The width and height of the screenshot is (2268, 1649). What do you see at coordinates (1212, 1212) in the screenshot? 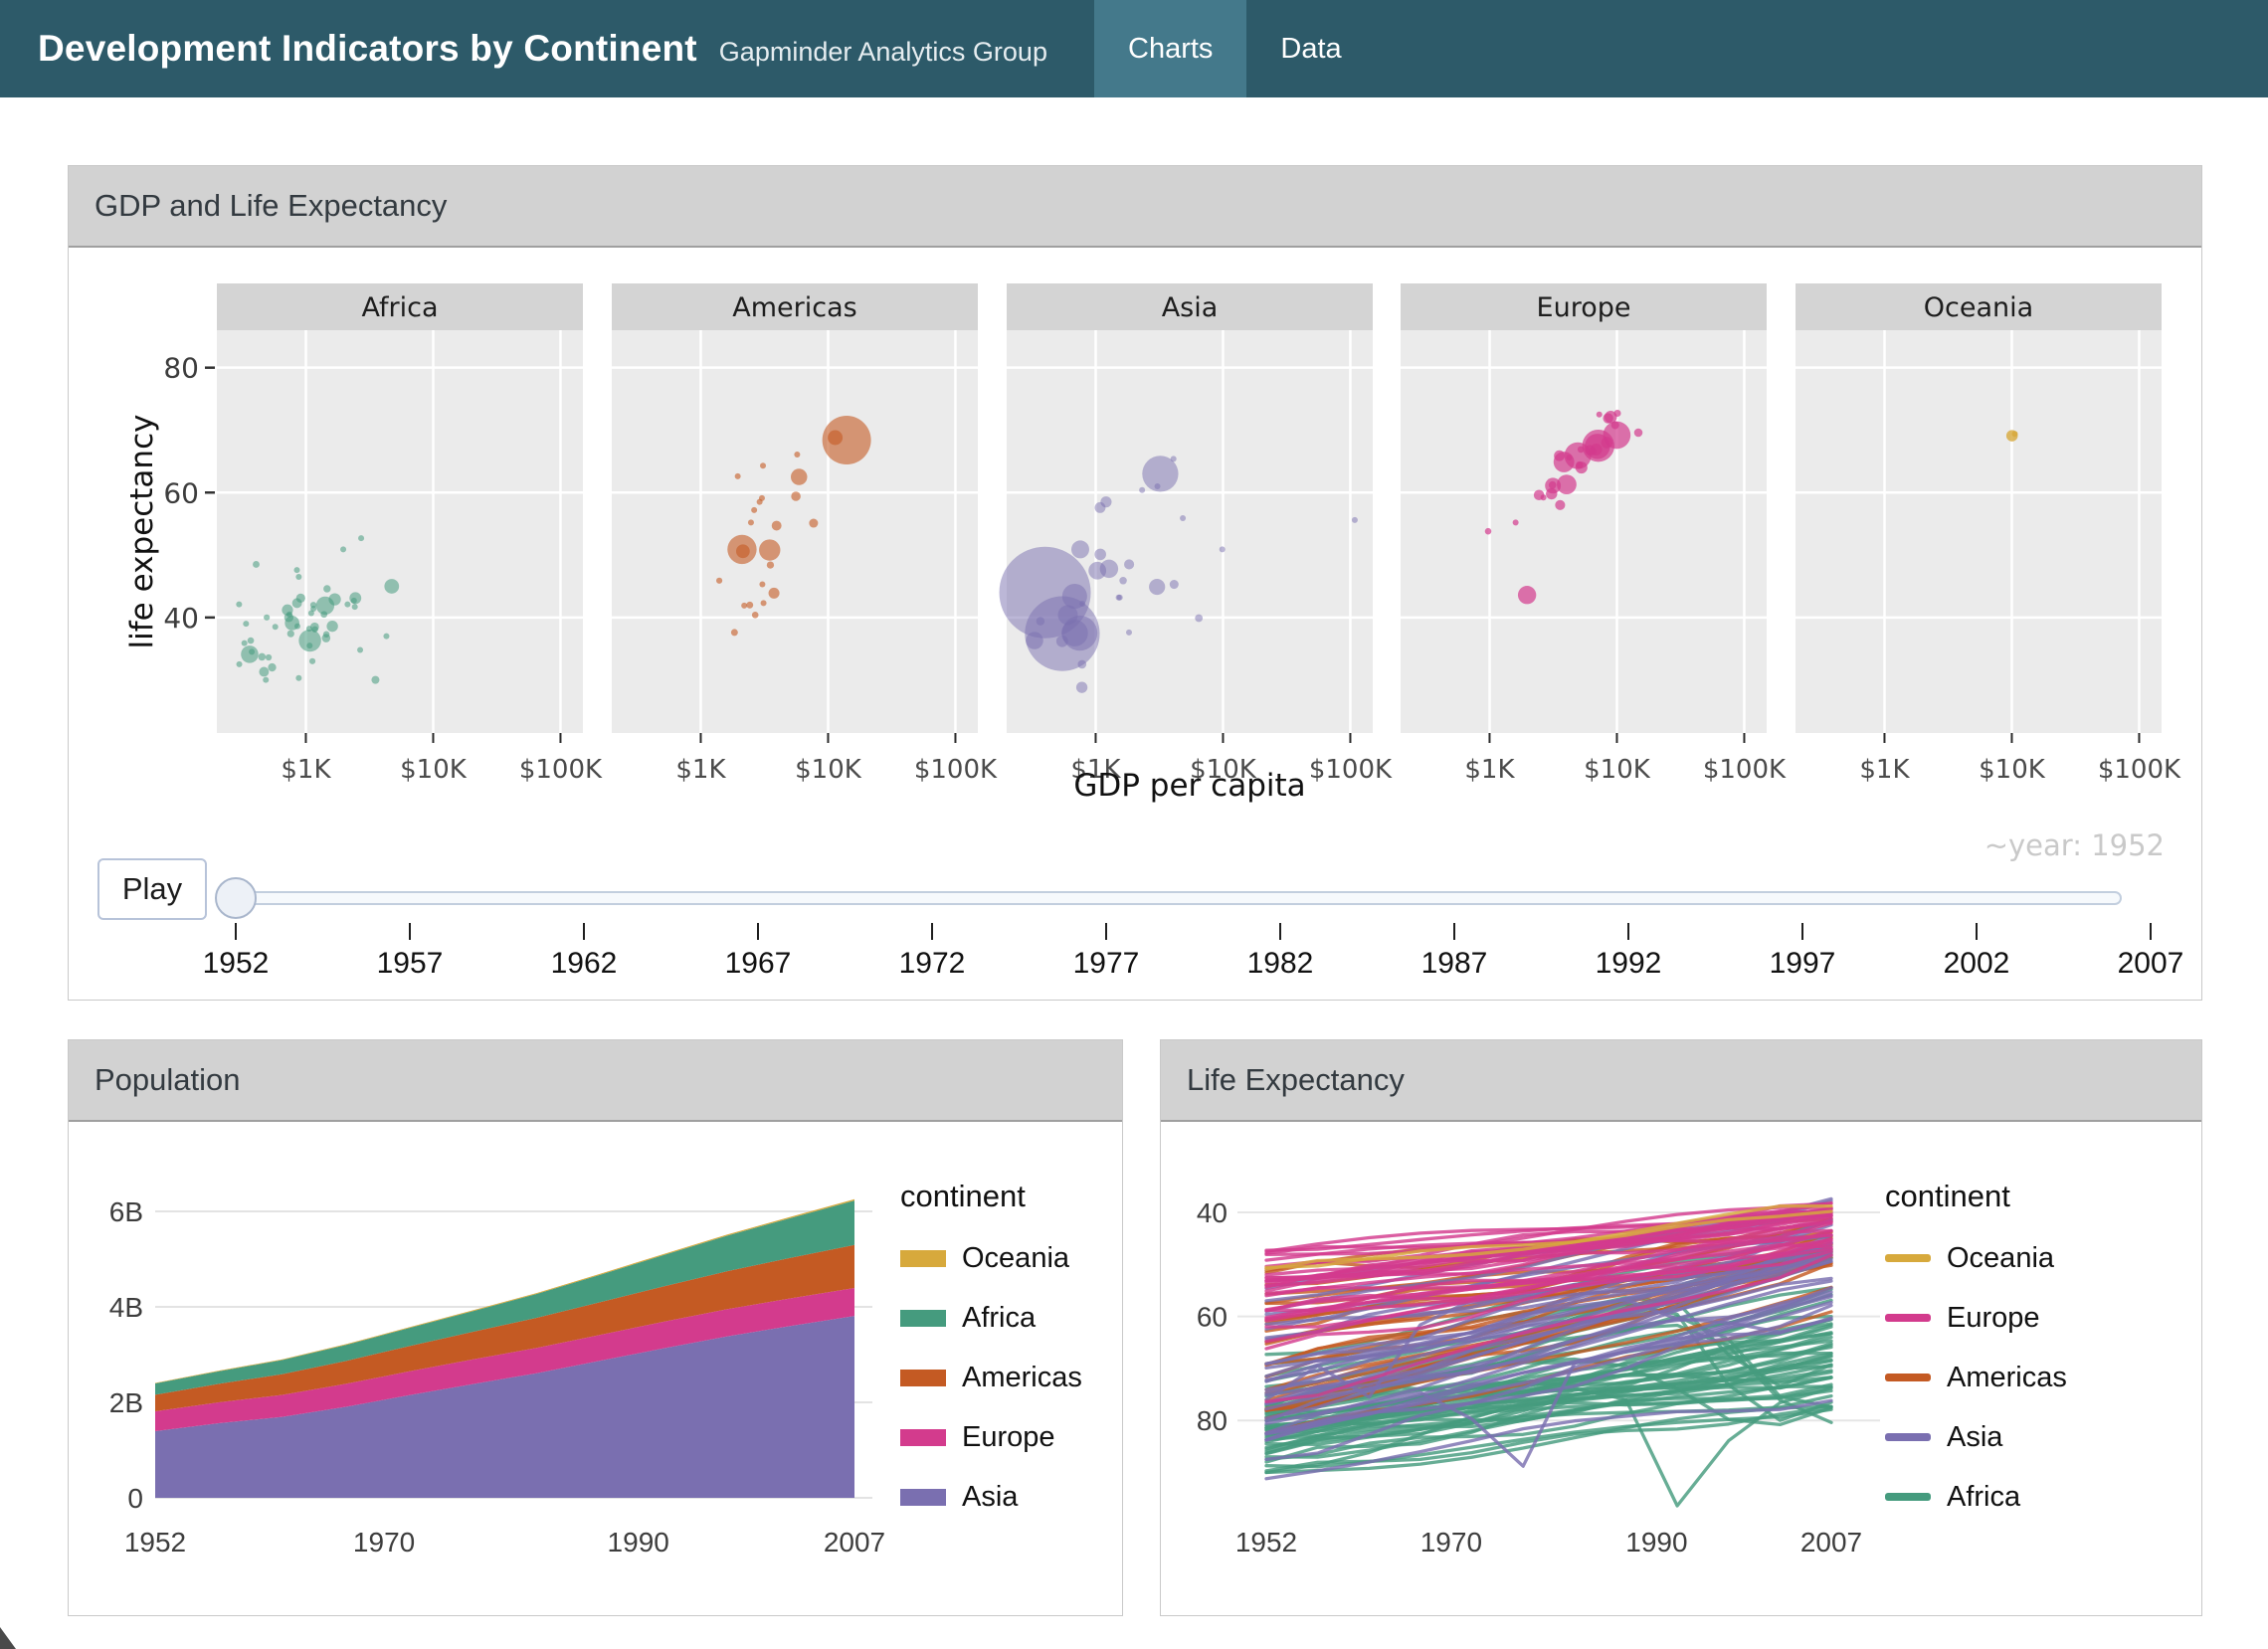
I see `svg-text: 40` at bounding box center [1212, 1212].